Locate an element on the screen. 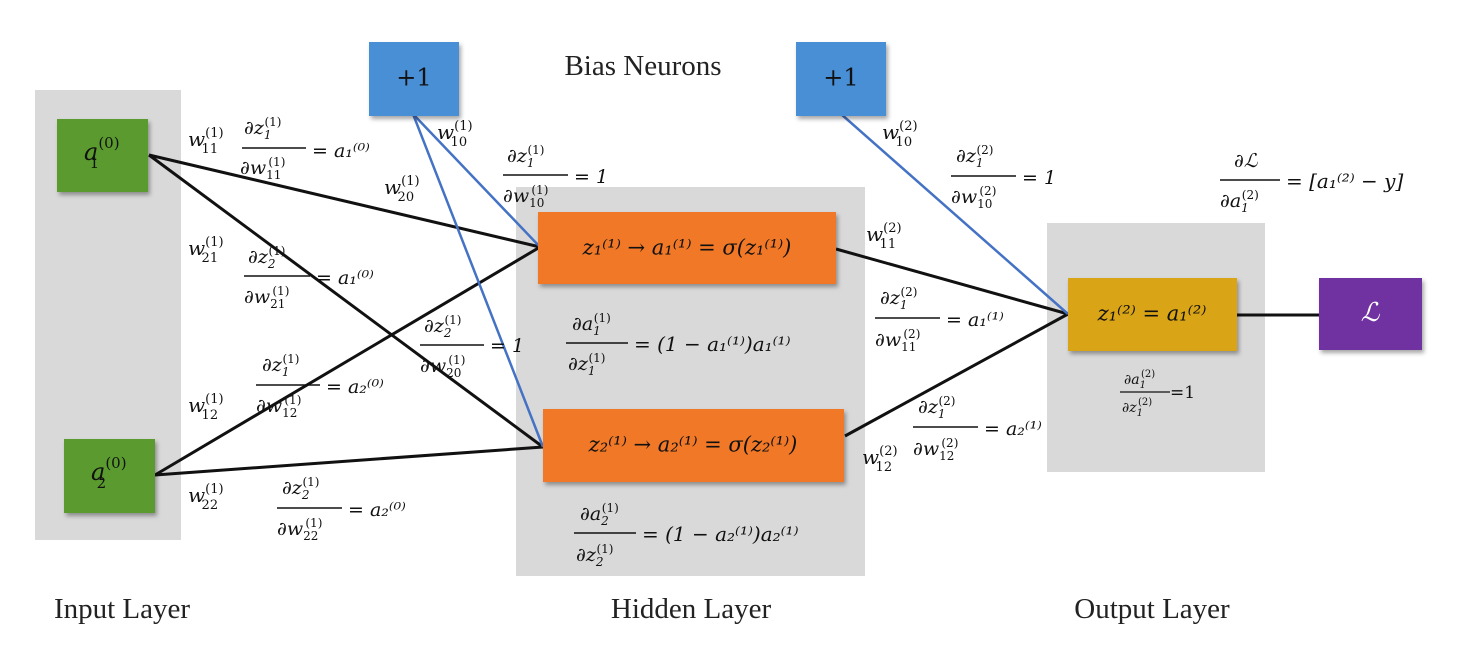 This screenshot has height=652, width=1457. edge-bias2-out is located at coordinates (954, 214).